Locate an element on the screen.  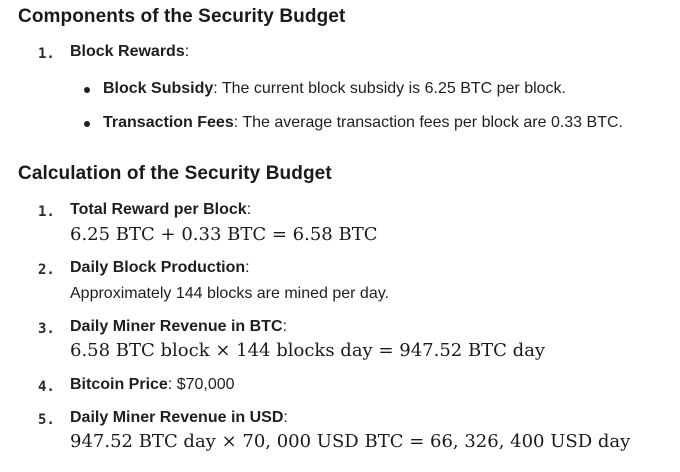
formula-total-reward: 6.25 BTC + 0.33 BTC = 6.58 BTC is located at coordinates (224, 234).